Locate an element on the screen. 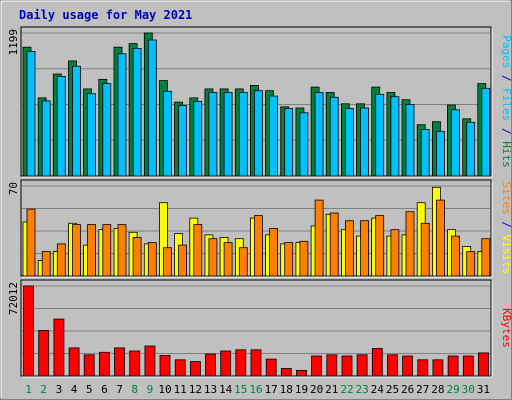 The height and width of the screenshot is (400, 512). x-tick-label-10: 10 is located at coordinates (164, 389).